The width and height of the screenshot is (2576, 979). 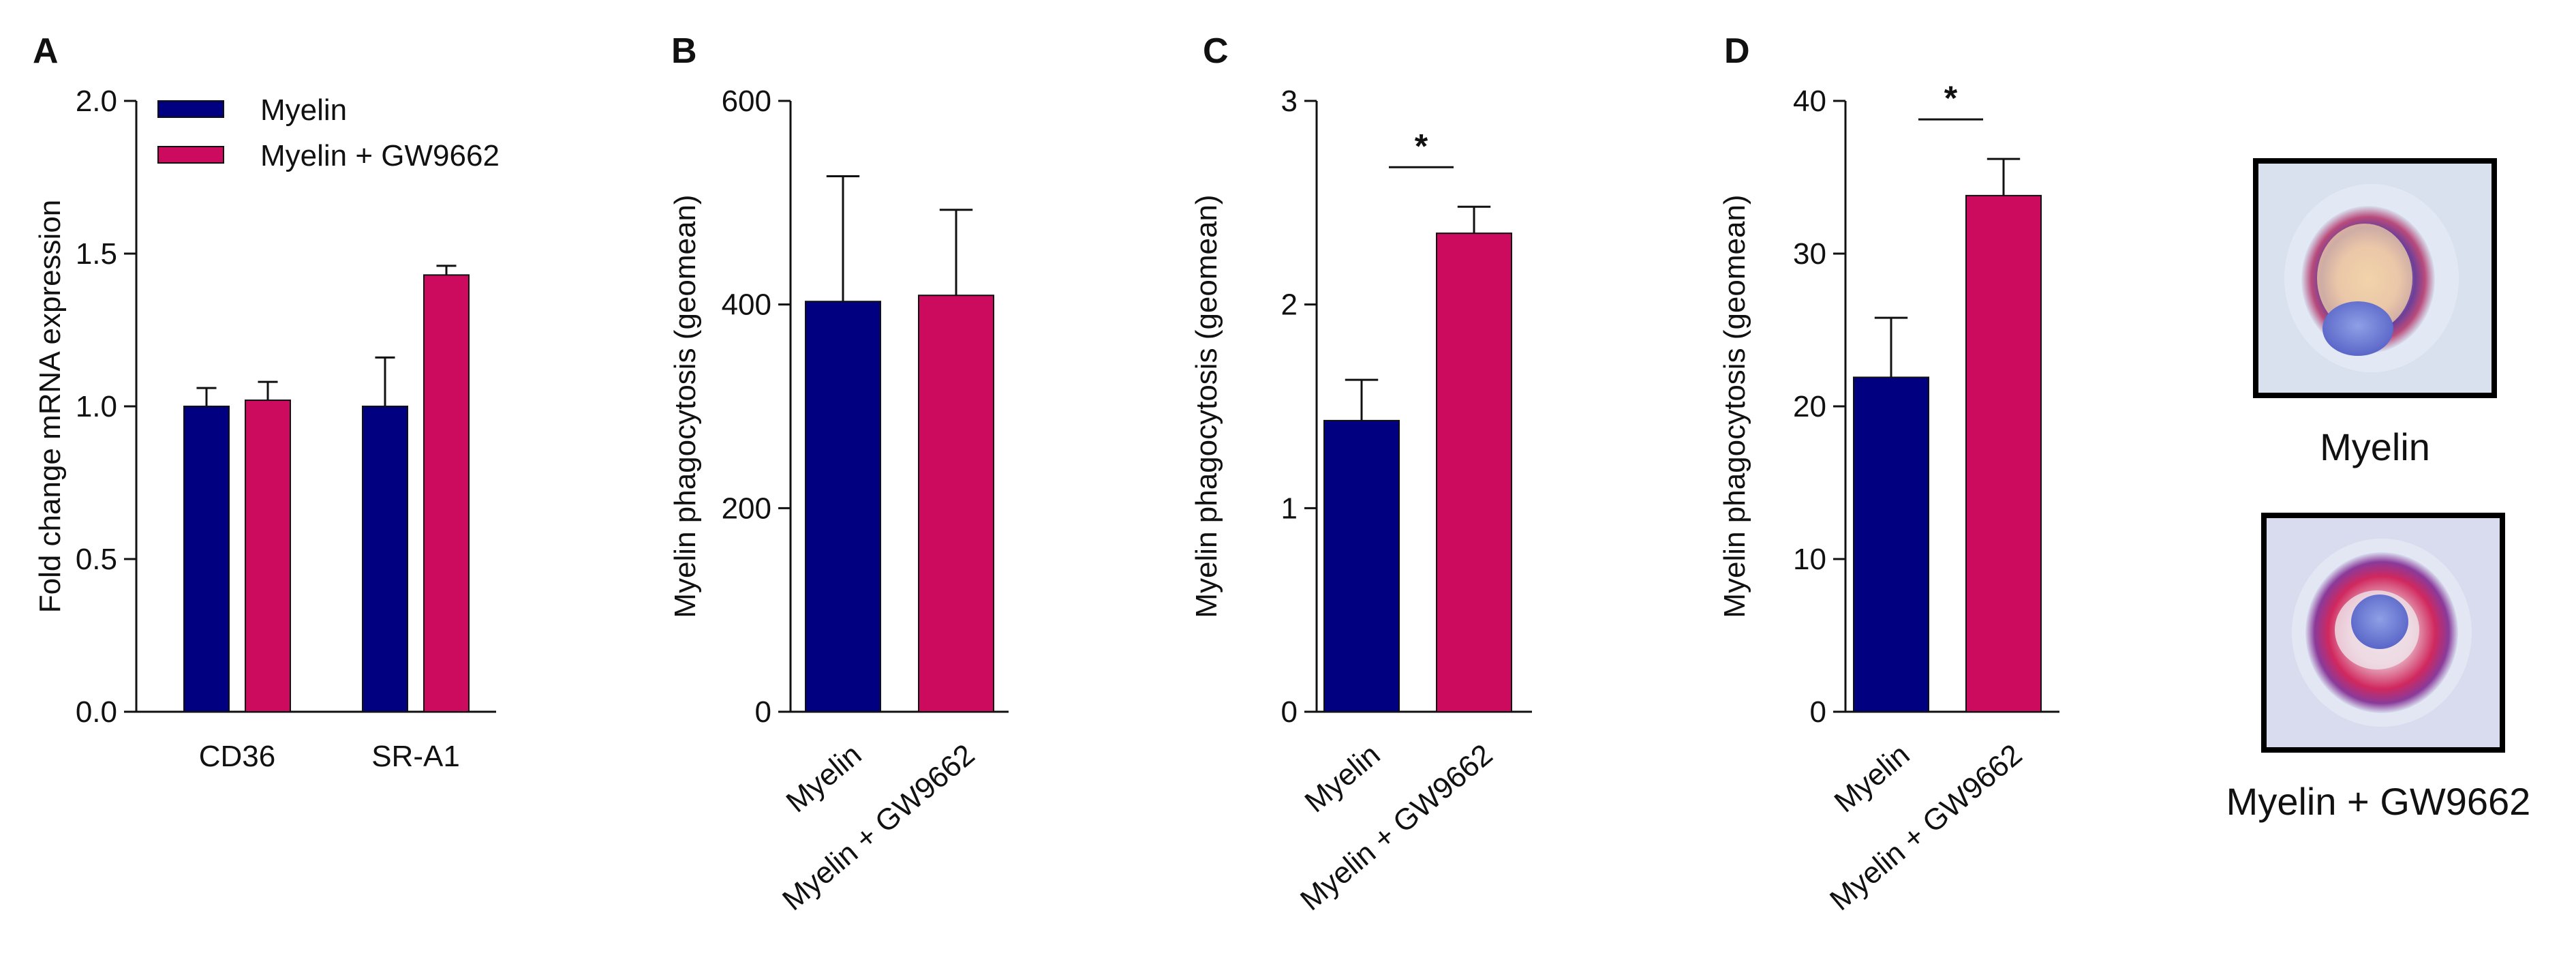 What do you see at coordinates (303, 110) in the screenshot?
I see `legend-label-myelin: Myelin` at bounding box center [303, 110].